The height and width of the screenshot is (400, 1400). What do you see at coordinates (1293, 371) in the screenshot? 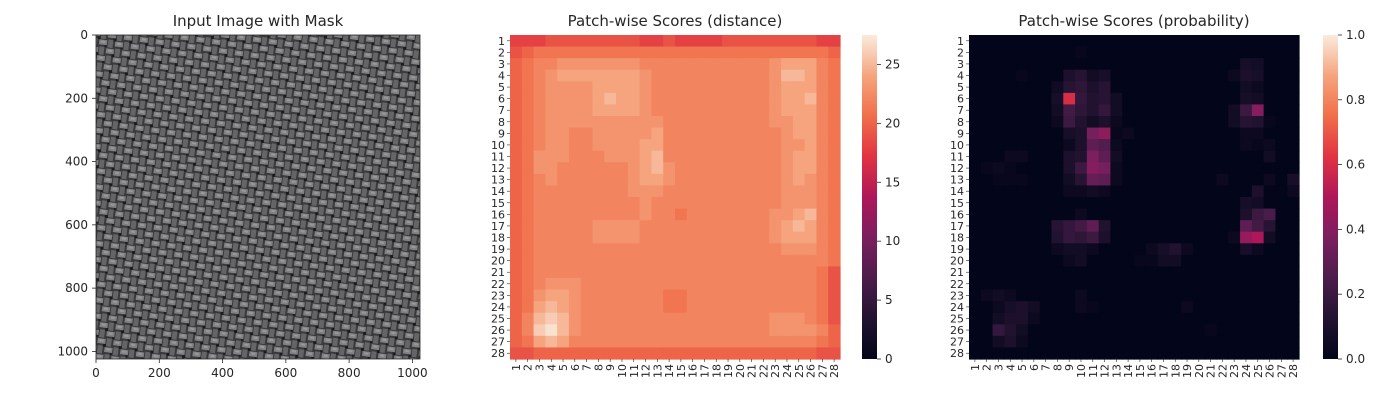
I see `col-tick-label: 28` at bounding box center [1293, 371].